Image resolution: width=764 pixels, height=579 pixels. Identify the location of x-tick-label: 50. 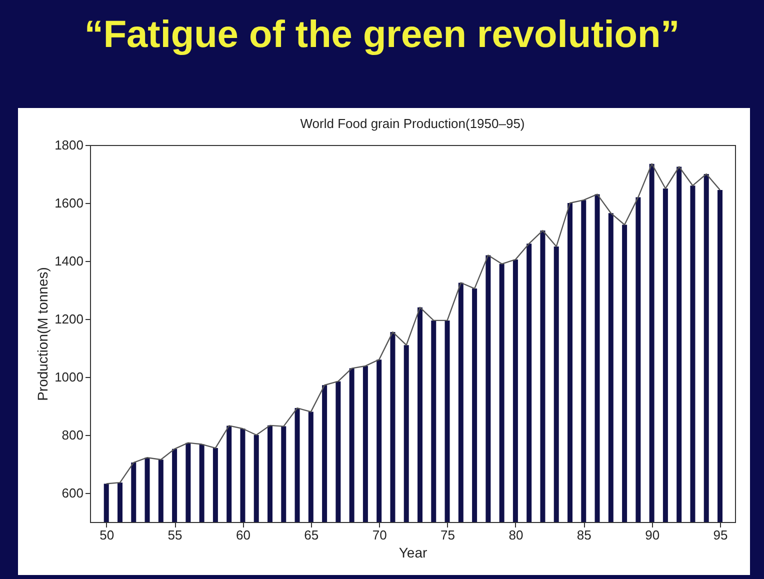
(107, 535).